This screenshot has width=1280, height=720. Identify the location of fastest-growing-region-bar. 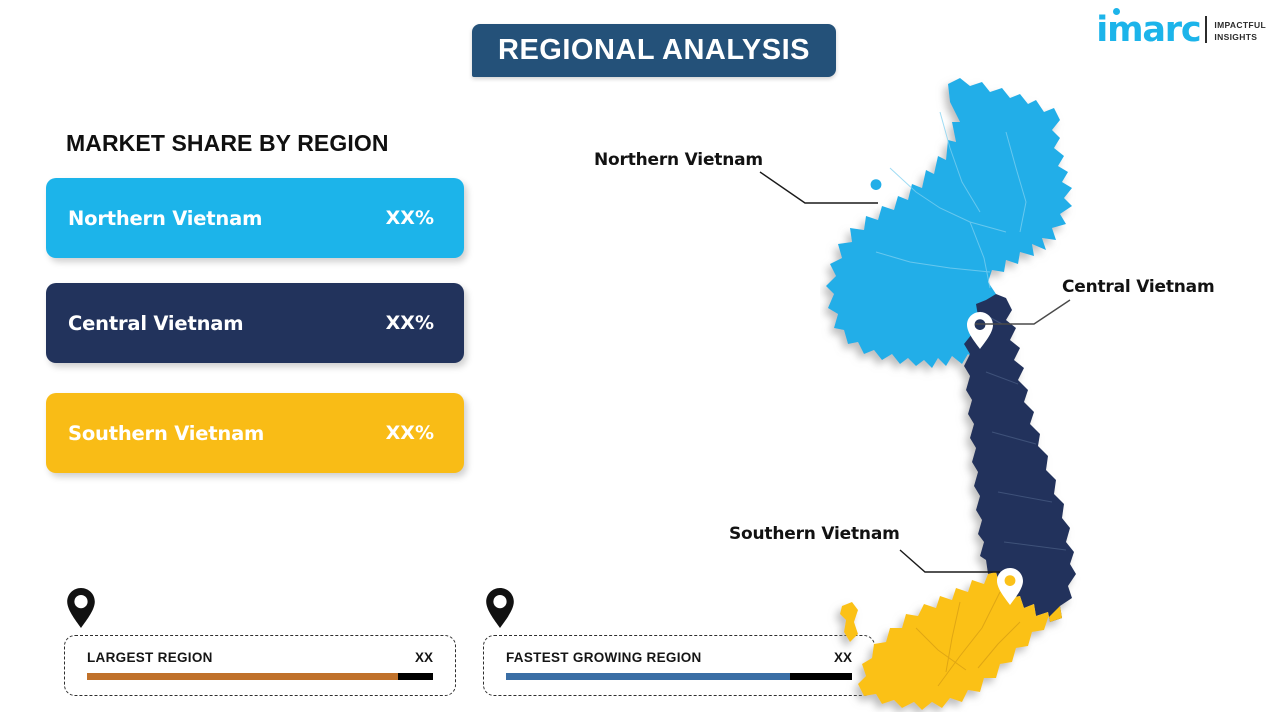
(679, 676).